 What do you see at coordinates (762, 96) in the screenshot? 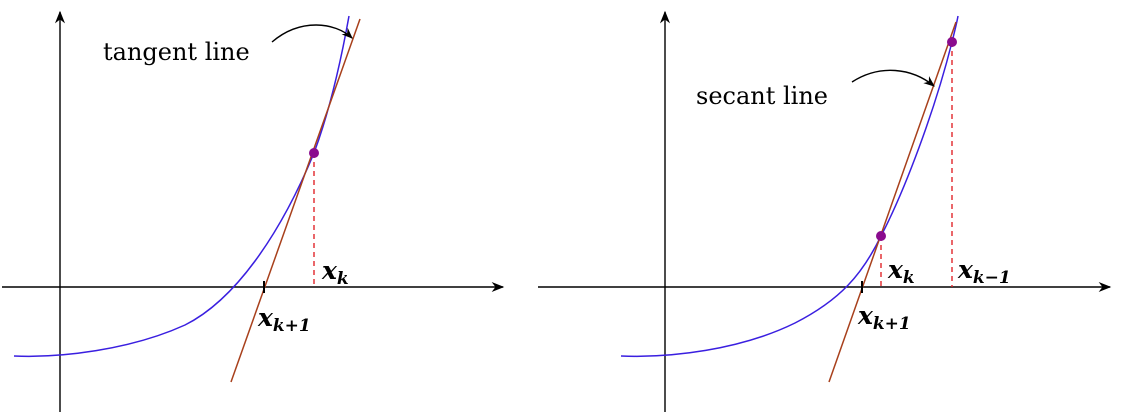
I see `secant-line-label: secant line` at bounding box center [762, 96].